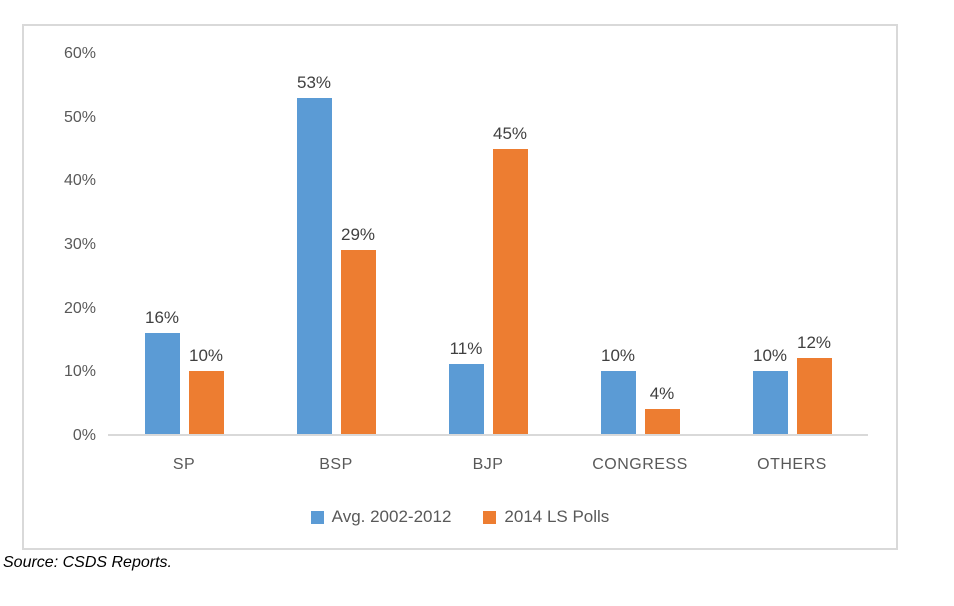 This screenshot has width=954, height=606. I want to click on data-label: 53%, so click(314, 83).